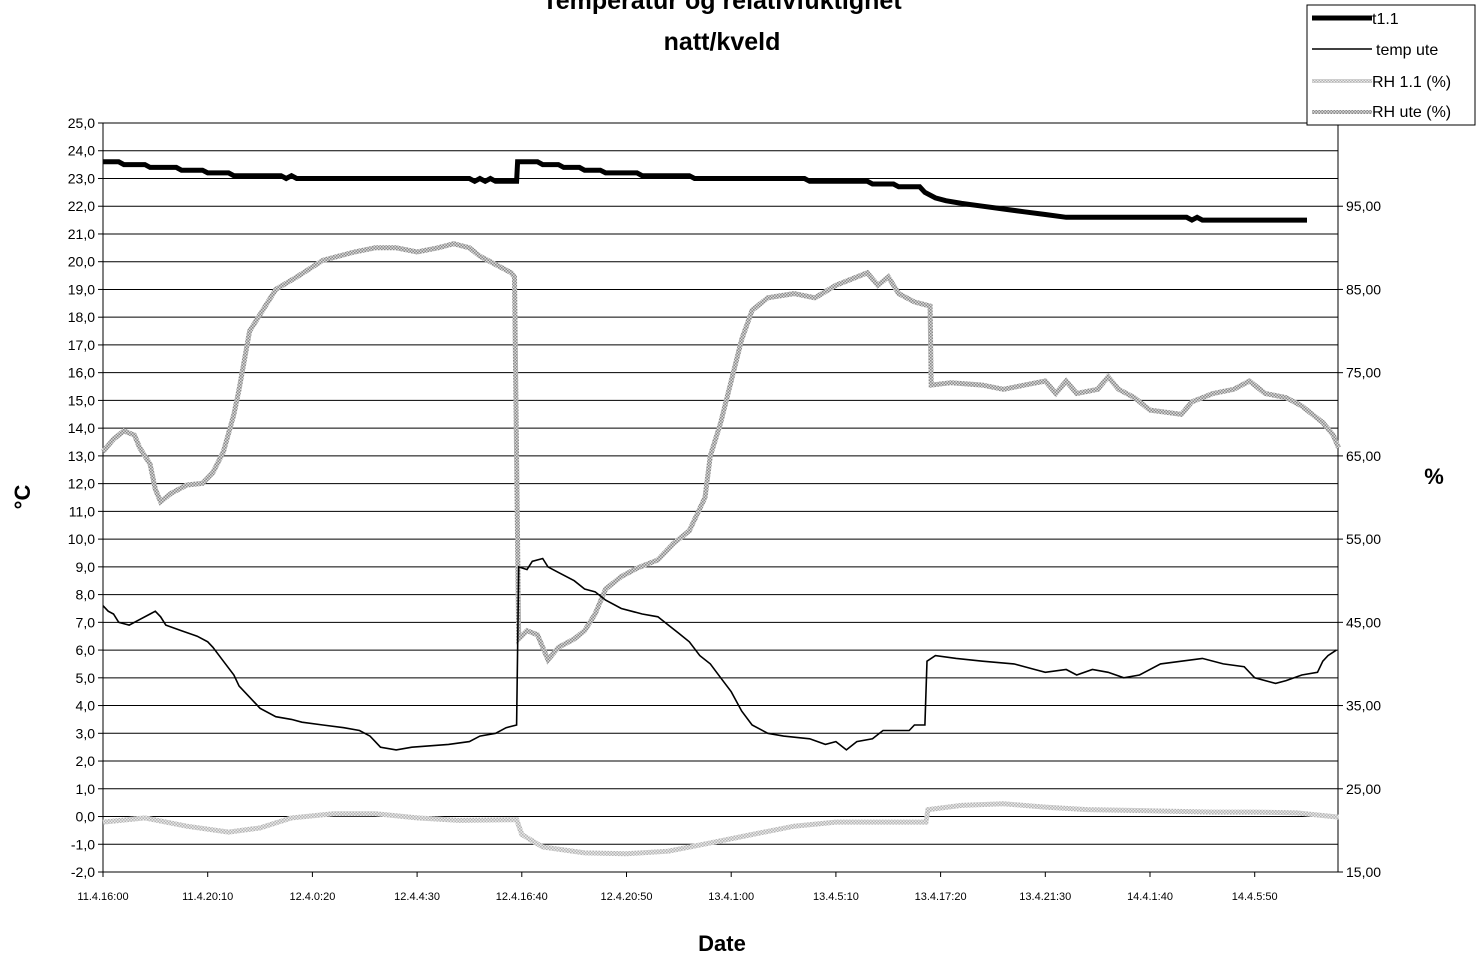  I want to click on chart-title-line2: natt/kveld, so click(722, 42).